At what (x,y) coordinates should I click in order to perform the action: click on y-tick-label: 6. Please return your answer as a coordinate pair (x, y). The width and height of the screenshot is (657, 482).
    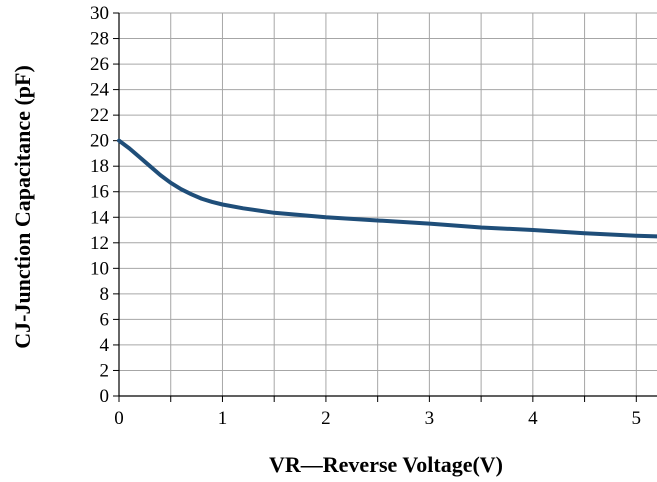
    Looking at the image, I should click on (105, 319).